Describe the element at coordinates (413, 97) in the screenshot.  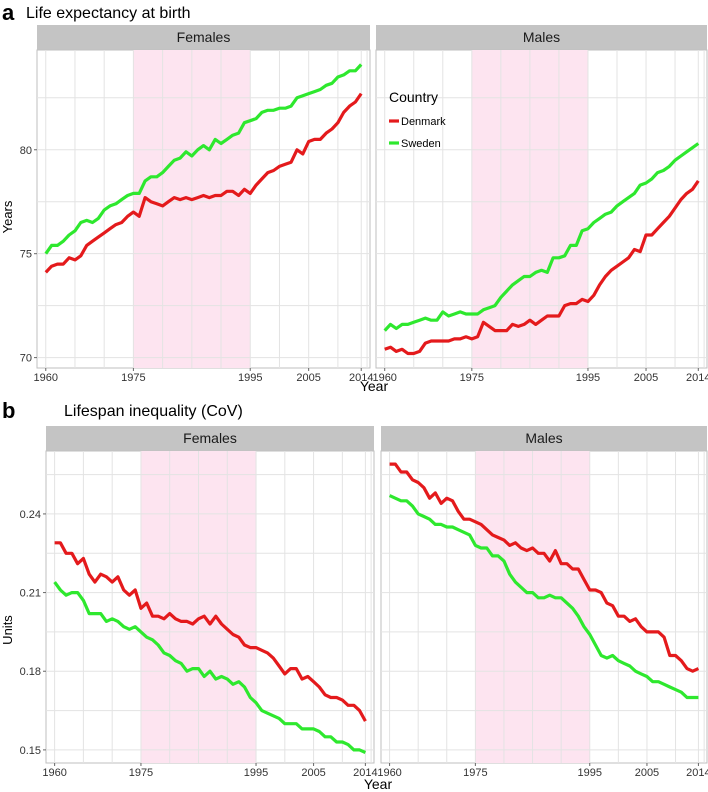
I see `legend-title: Country` at that location.